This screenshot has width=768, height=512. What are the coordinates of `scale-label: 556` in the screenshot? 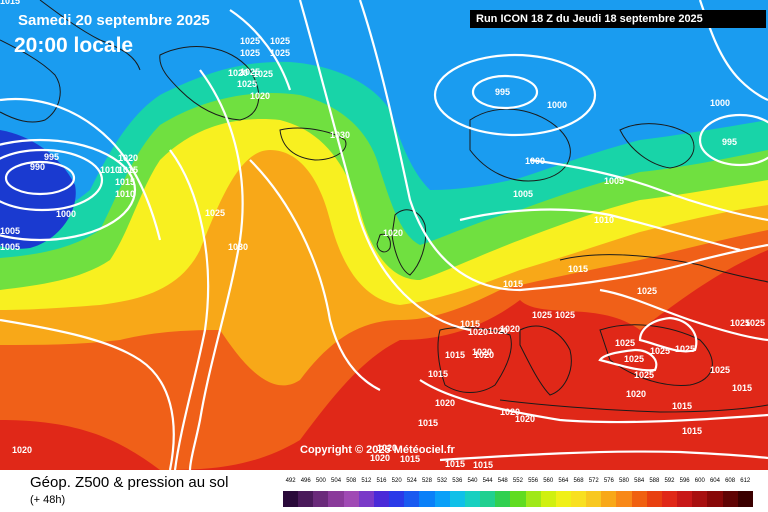 It's located at (533, 481).